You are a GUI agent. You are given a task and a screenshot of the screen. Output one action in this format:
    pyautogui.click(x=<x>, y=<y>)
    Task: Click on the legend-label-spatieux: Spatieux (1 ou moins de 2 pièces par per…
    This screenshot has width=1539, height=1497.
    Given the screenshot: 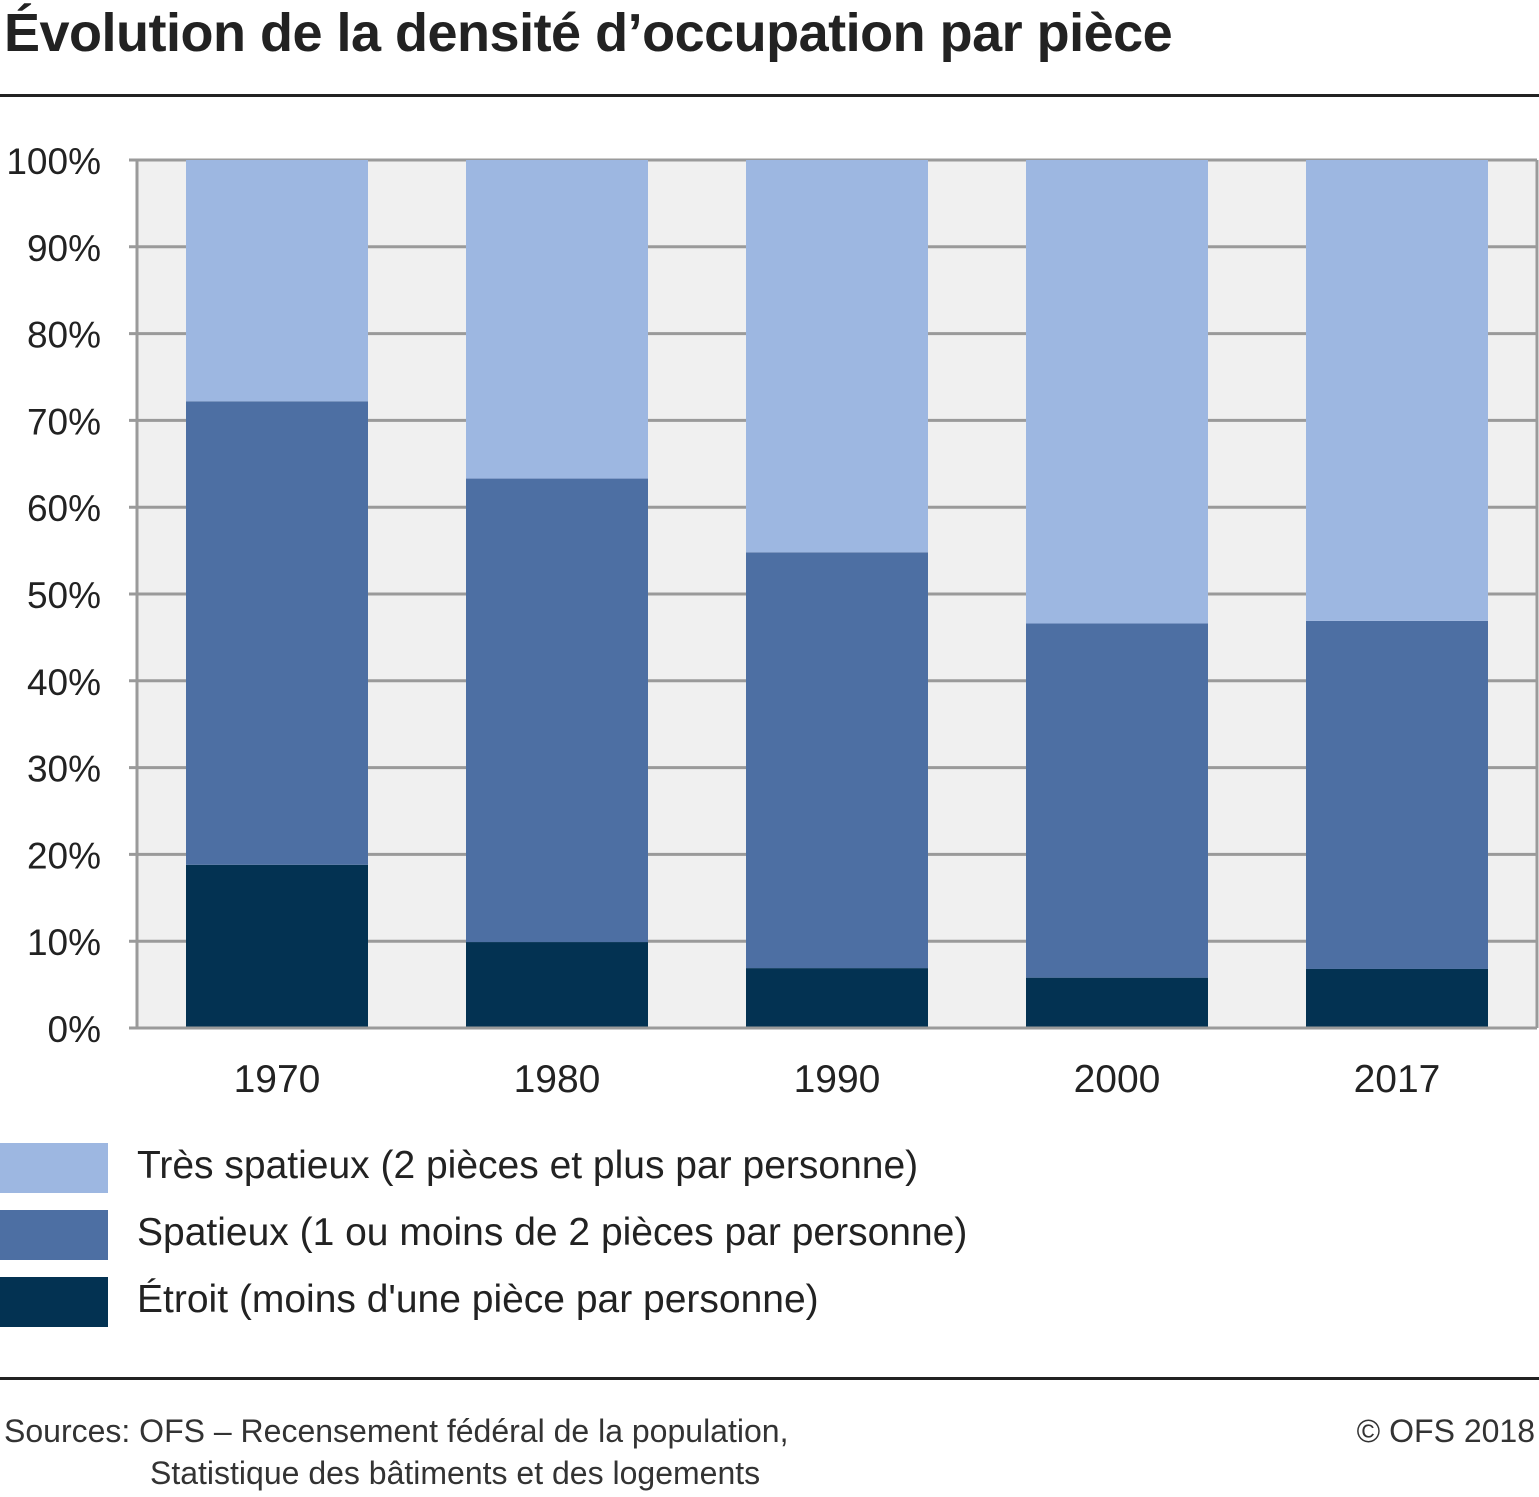 What is the action you would take?
    pyautogui.click(x=552, y=1232)
    